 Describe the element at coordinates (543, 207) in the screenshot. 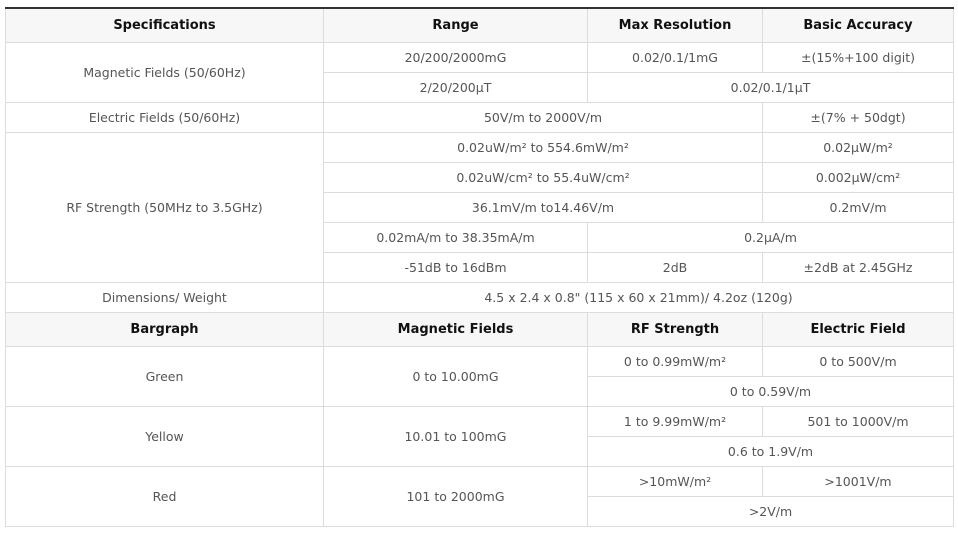

I see `cell: 36.1mV/m to14.46V/m` at that location.